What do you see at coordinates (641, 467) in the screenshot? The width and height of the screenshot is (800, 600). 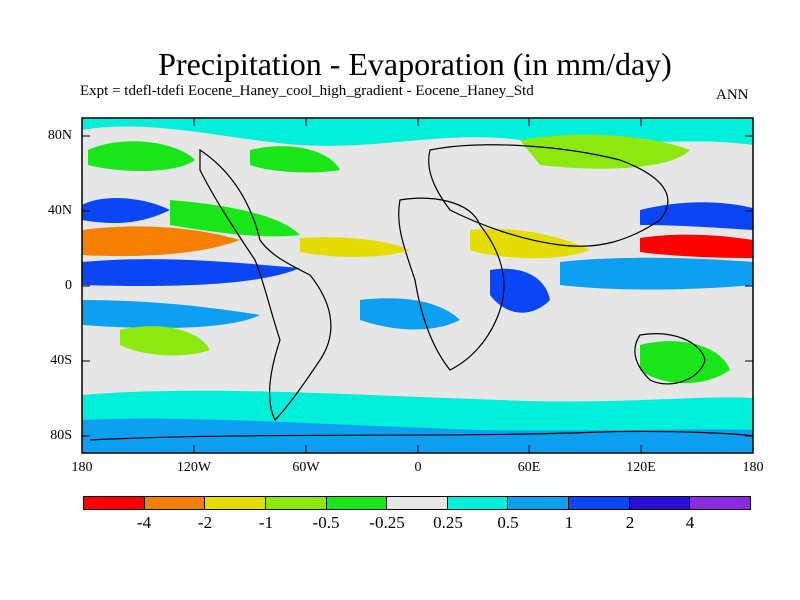 I see `lon-label: 120E` at bounding box center [641, 467].